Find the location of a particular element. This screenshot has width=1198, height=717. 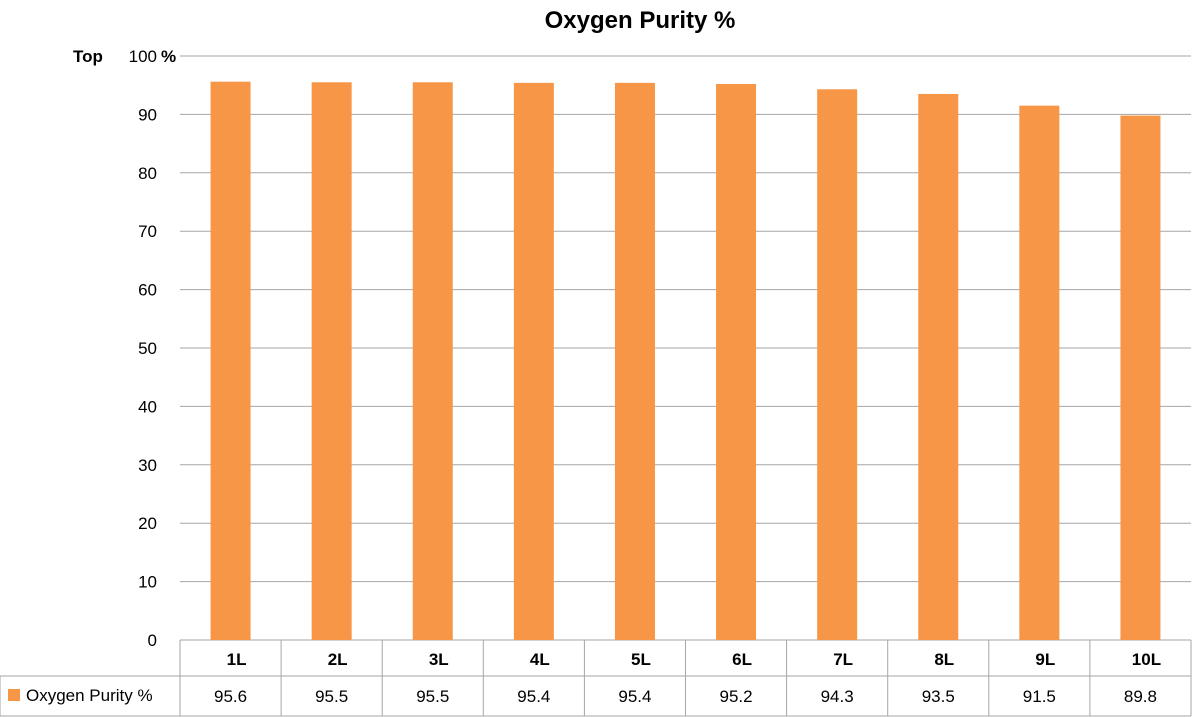

y-tick-label: 20 is located at coordinates (147, 523).